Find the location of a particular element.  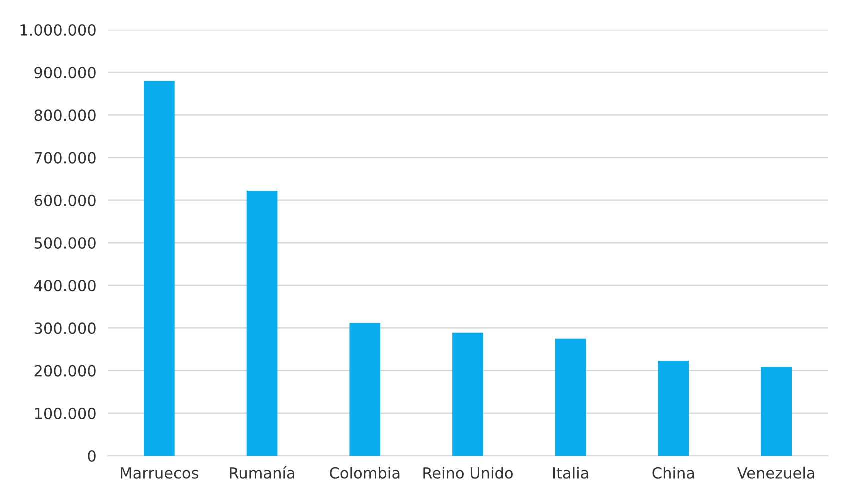

x-tick-label: Rumanía is located at coordinates (262, 472).